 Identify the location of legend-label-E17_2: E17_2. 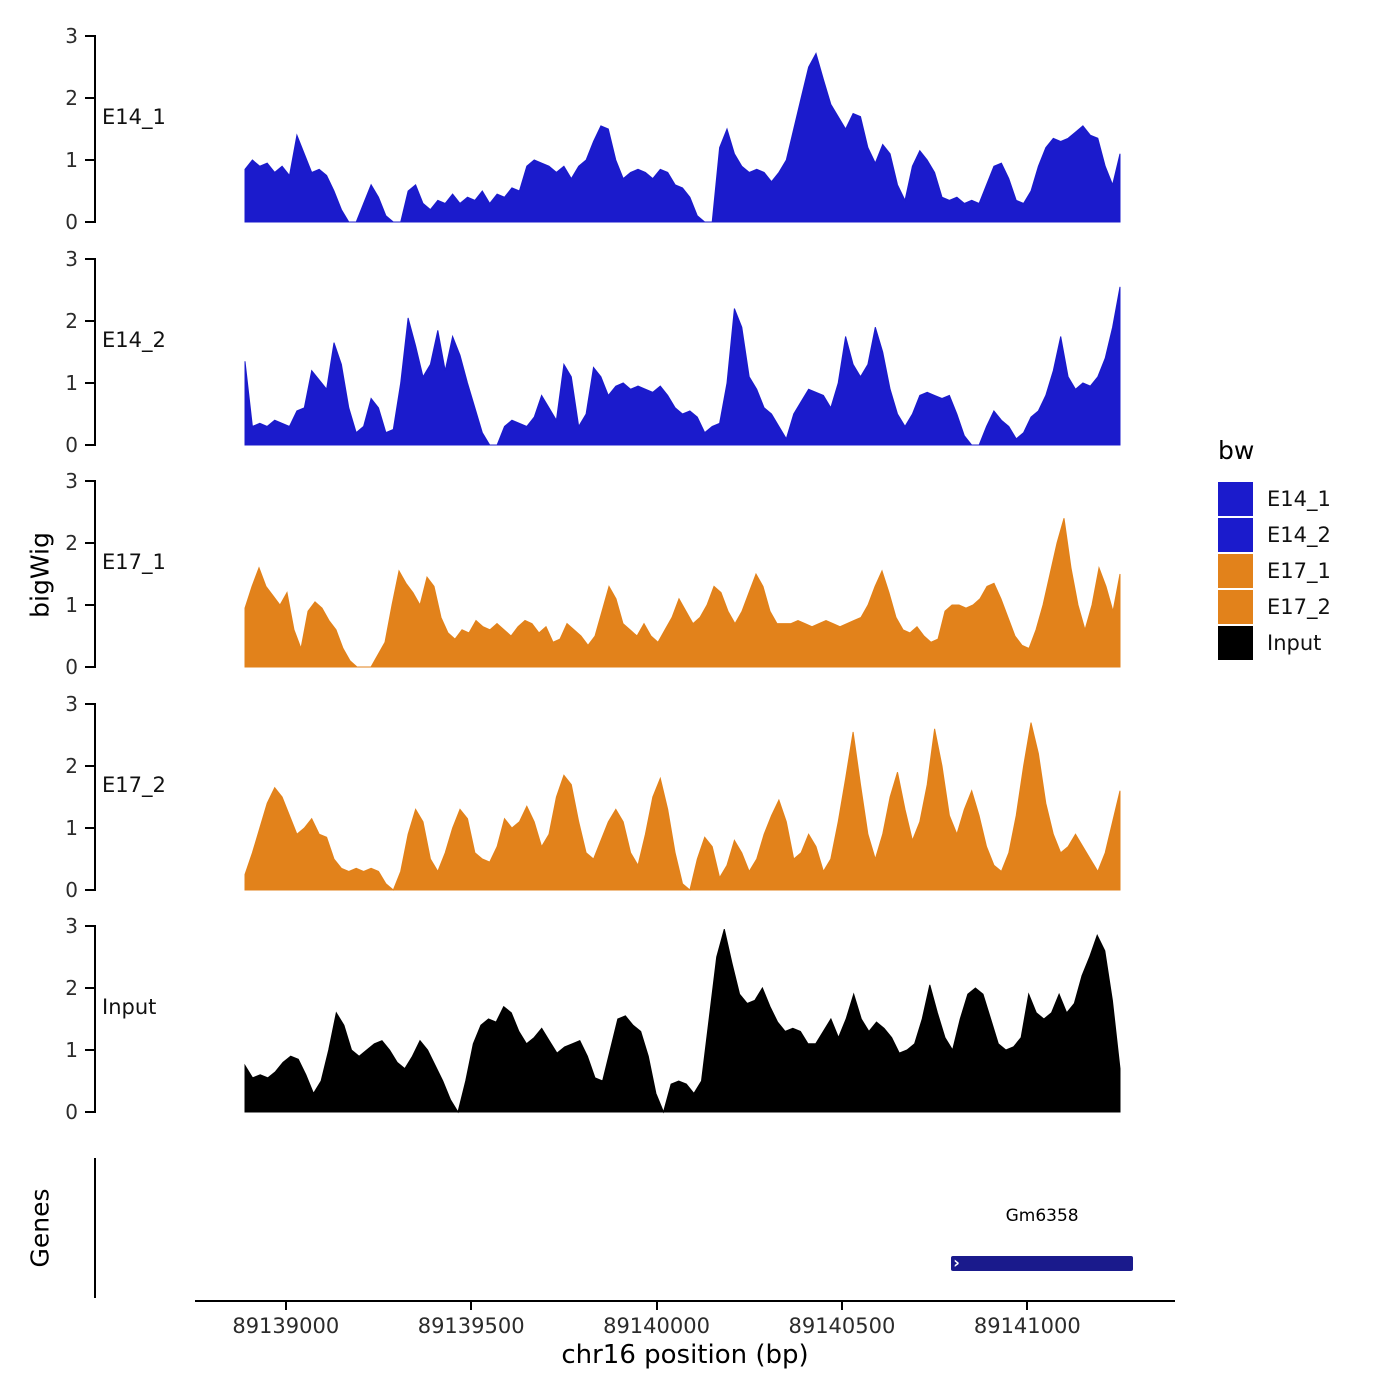
(1299, 607).